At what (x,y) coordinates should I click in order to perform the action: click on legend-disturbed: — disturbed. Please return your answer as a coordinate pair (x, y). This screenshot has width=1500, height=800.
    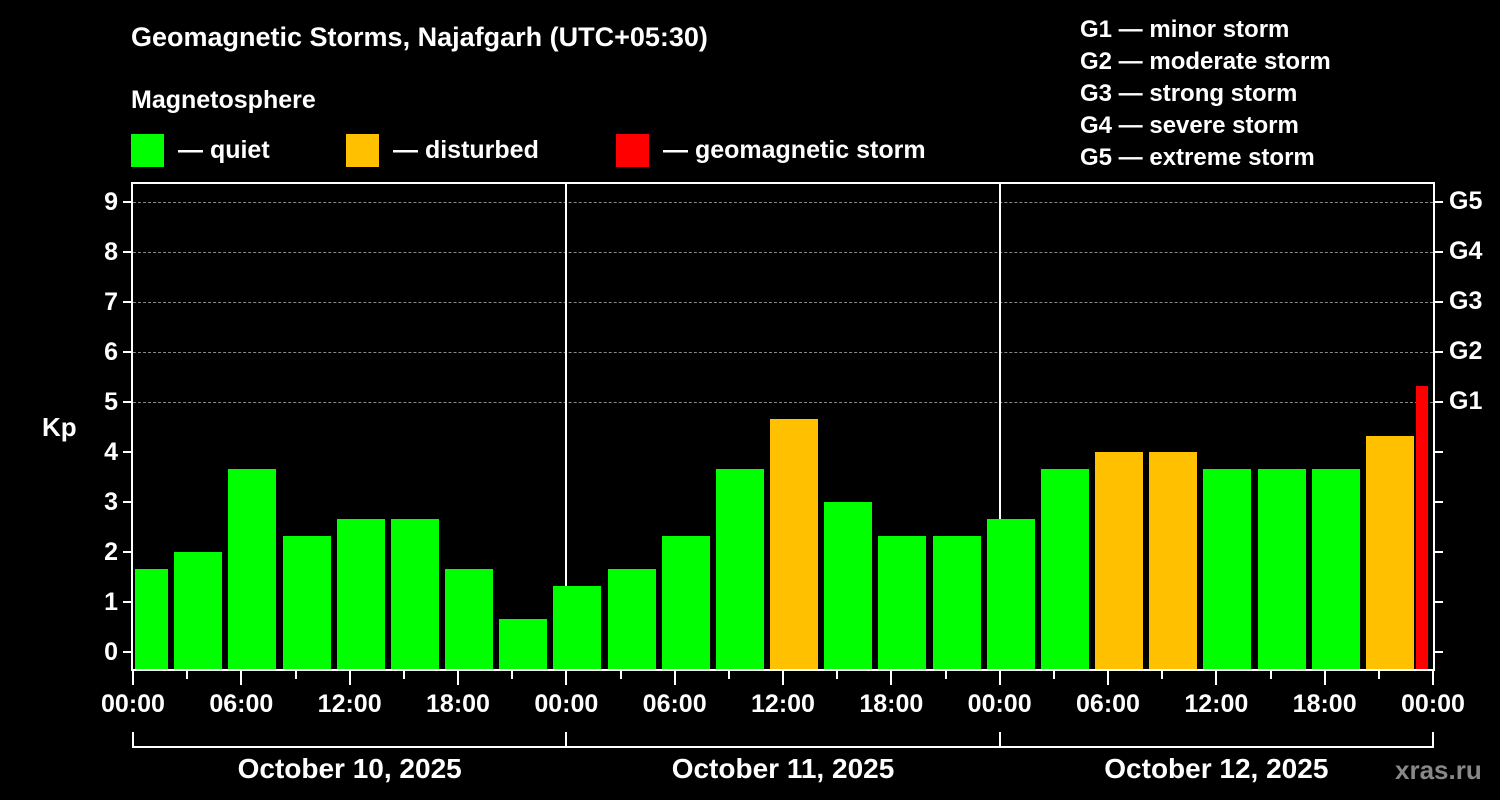
    Looking at the image, I should click on (442, 150).